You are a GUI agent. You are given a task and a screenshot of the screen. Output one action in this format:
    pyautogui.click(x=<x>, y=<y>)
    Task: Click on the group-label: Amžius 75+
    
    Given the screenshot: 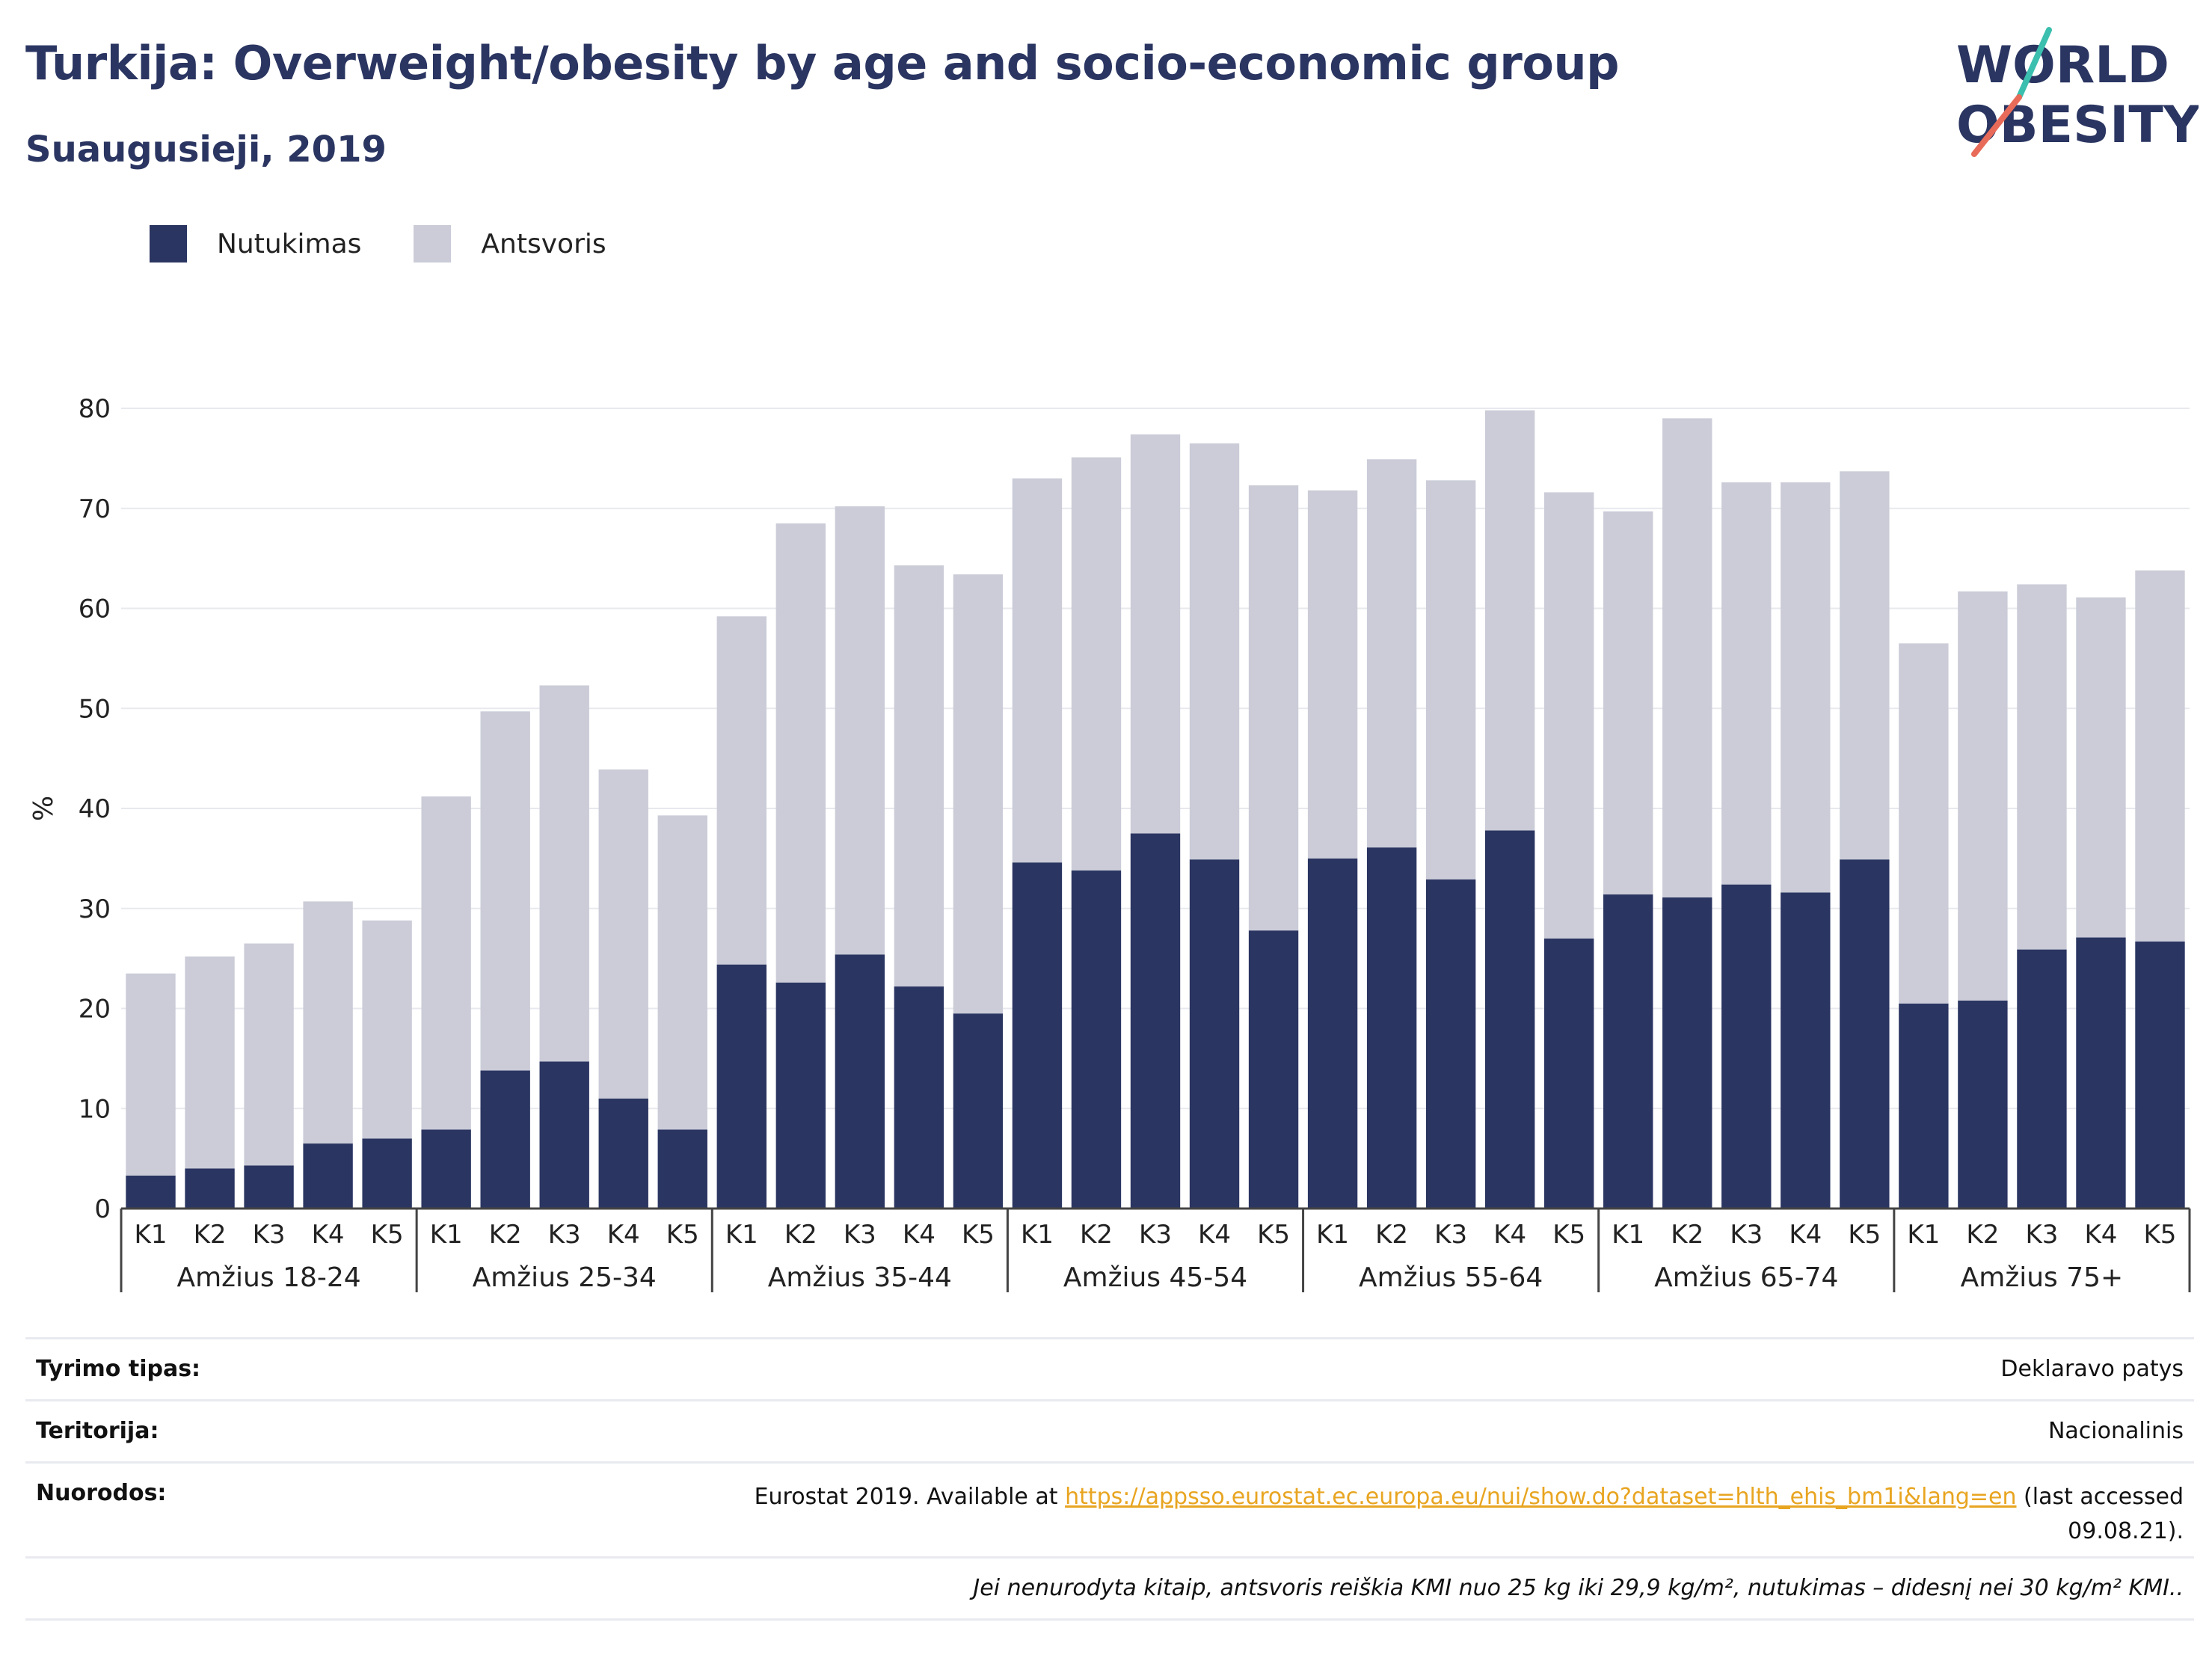 What is the action you would take?
    pyautogui.click(x=2043, y=1277)
    